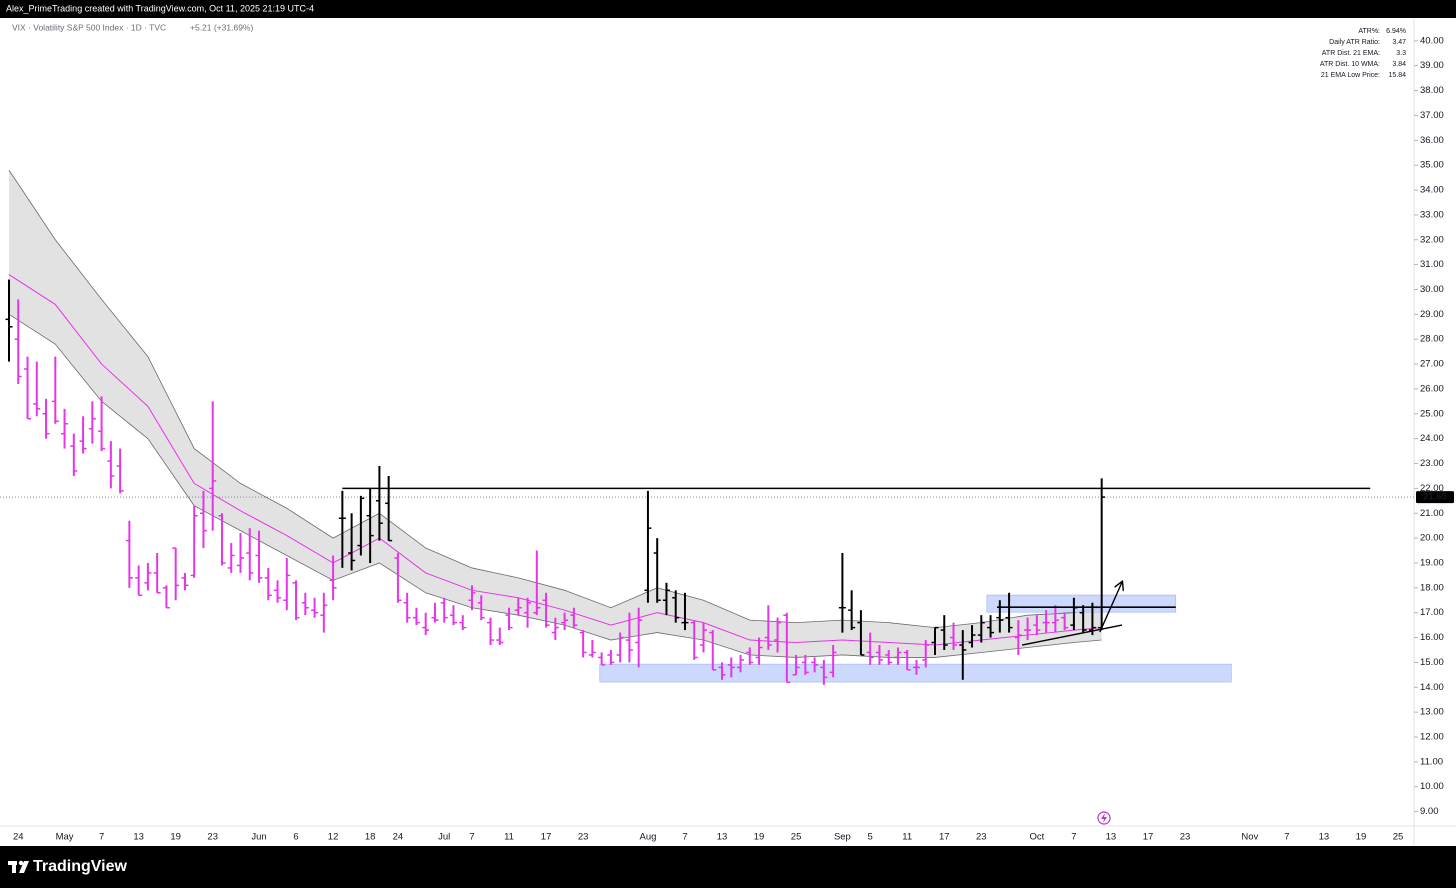 Image resolution: width=1456 pixels, height=888 pixels. What do you see at coordinates (1432, 413) in the screenshot?
I see `y-tick-label: 25.00` at bounding box center [1432, 413].